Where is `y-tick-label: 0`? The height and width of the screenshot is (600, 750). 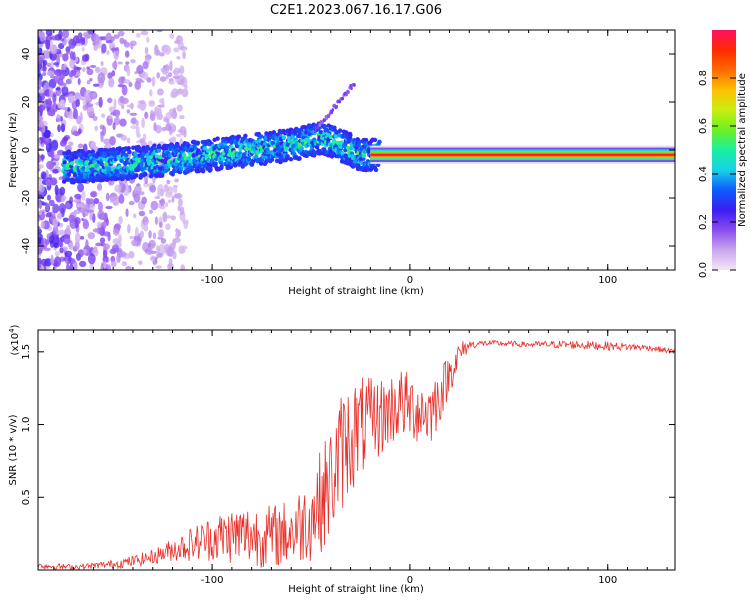 y-tick-label: 0 is located at coordinates (26, 150).